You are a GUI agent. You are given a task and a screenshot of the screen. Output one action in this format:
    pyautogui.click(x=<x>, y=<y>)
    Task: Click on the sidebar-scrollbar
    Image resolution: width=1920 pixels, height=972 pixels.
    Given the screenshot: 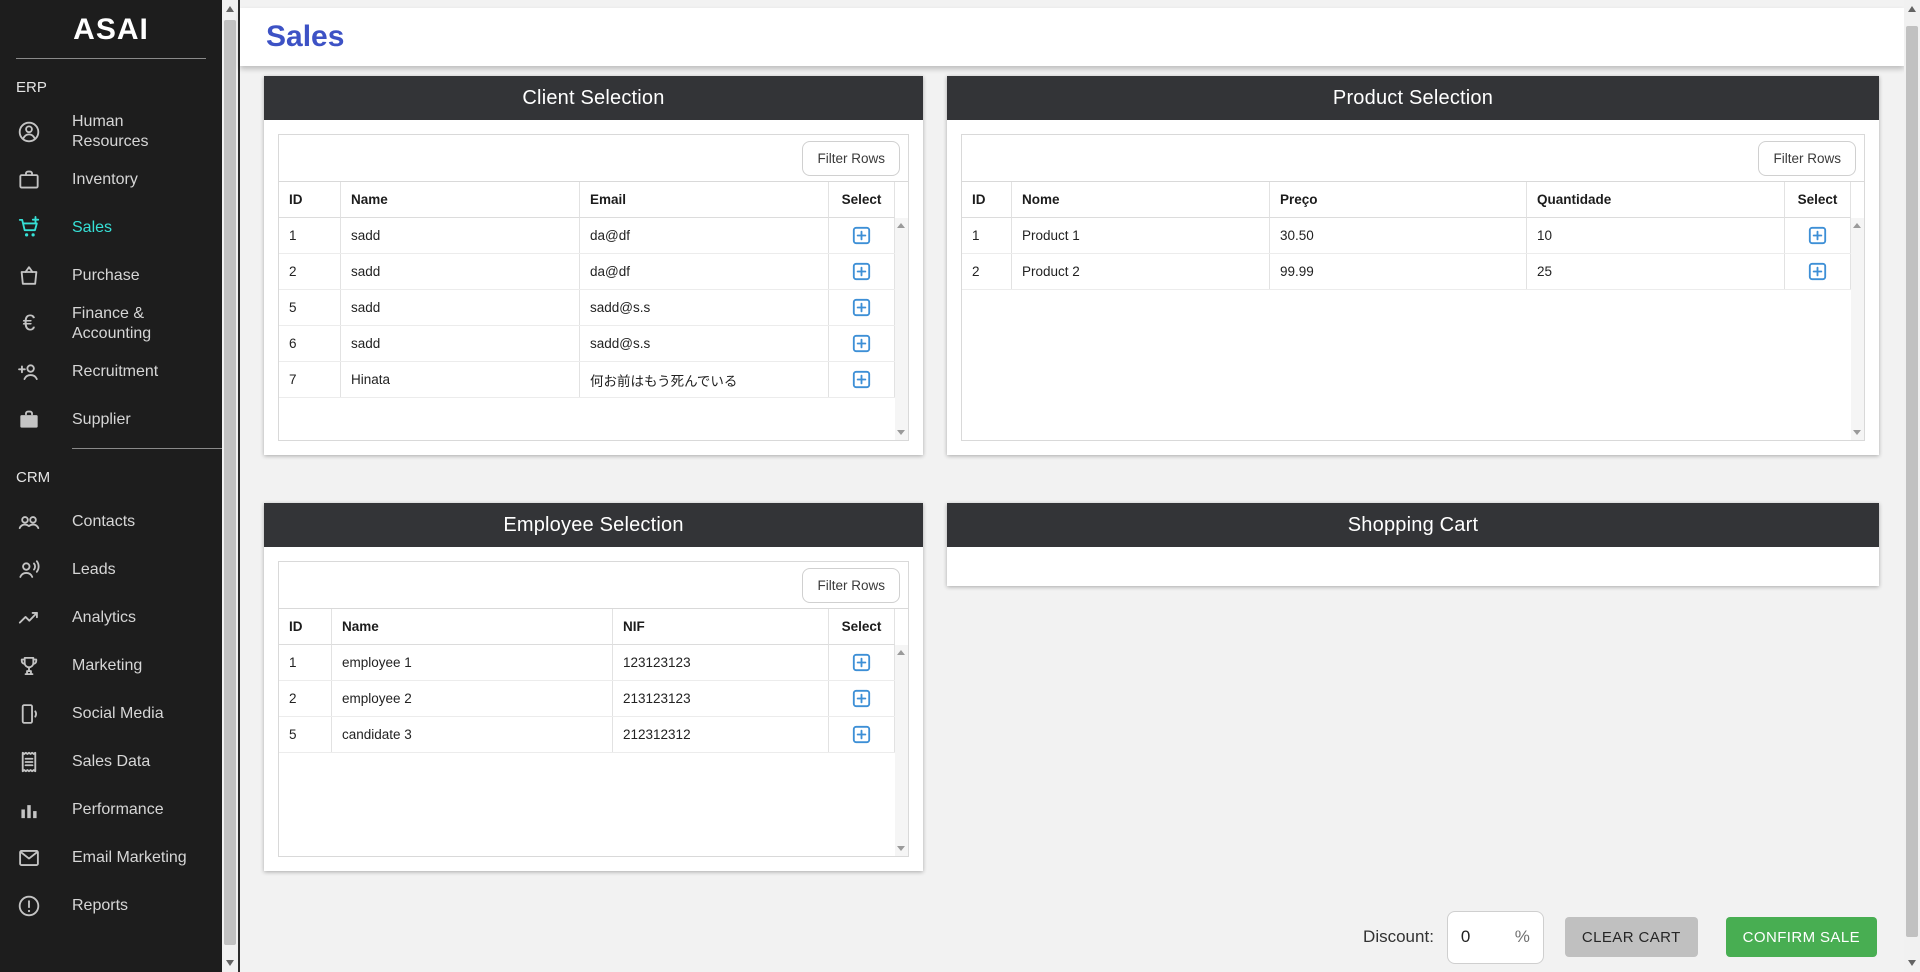 What is the action you would take?
    pyautogui.click(x=230, y=486)
    